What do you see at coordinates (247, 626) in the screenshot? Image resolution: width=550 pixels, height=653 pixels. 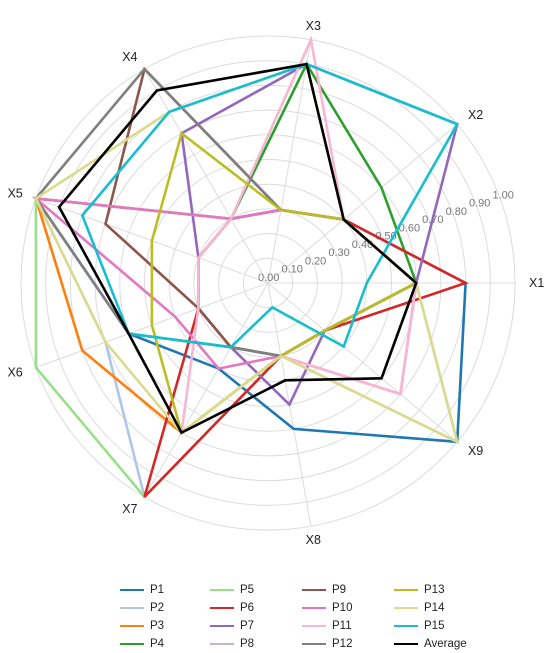 I see `legend-label: P7` at bounding box center [247, 626].